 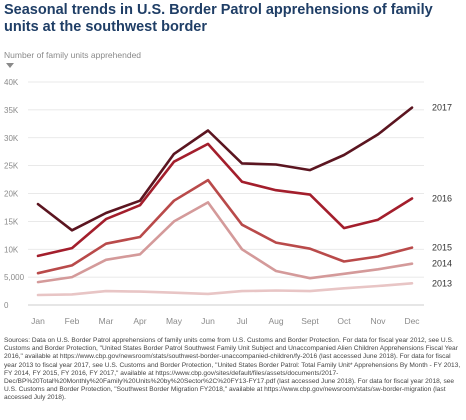 I want to click on series-line-2013, so click(x=225, y=289).